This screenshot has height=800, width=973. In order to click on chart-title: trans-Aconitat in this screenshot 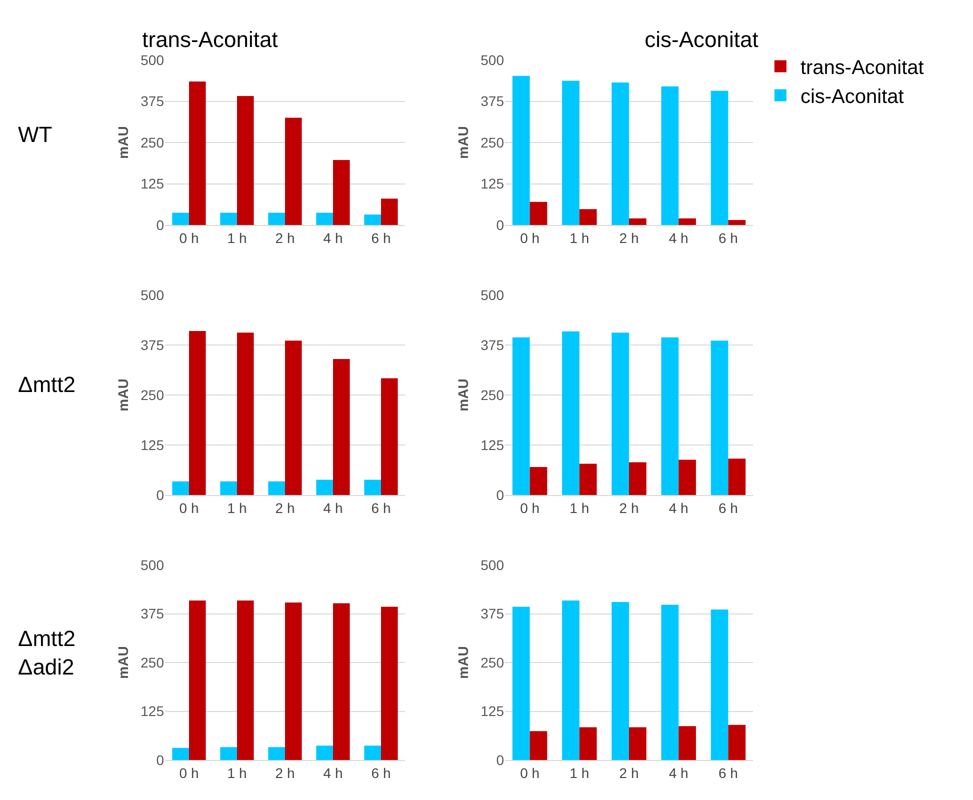, I will do `click(210, 39)`.